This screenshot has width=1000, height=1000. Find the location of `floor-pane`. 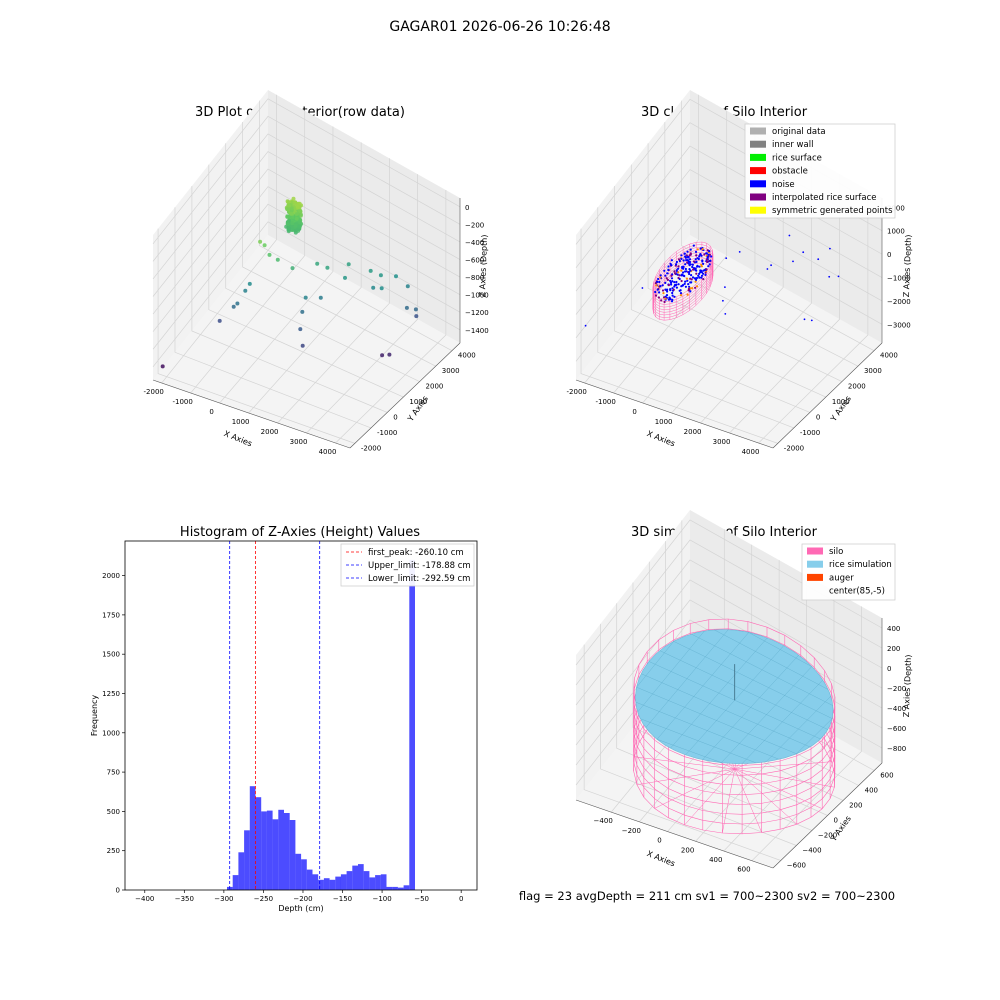

floor-pane is located at coordinates (306, 341).